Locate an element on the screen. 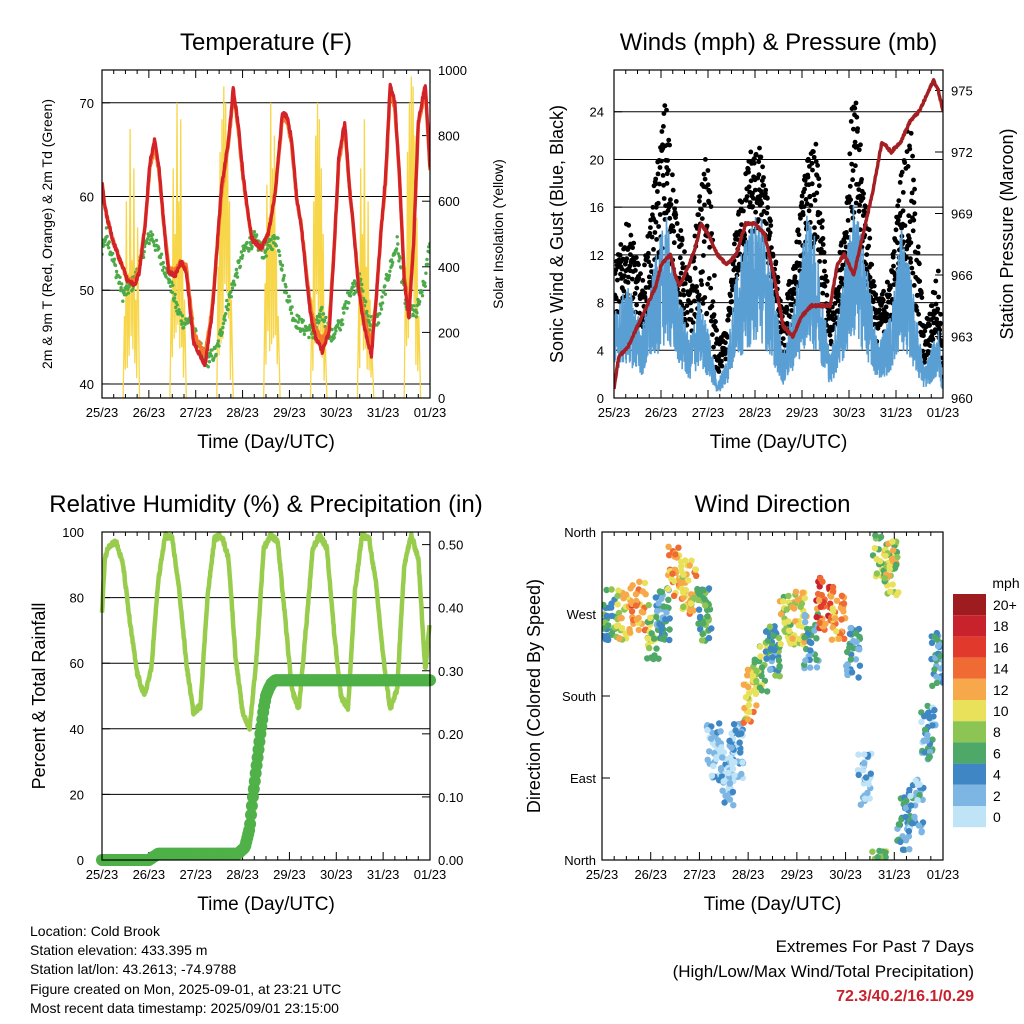 The width and height of the screenshot is (1024, 1024). precip-point is located at coordinates (251, 805).